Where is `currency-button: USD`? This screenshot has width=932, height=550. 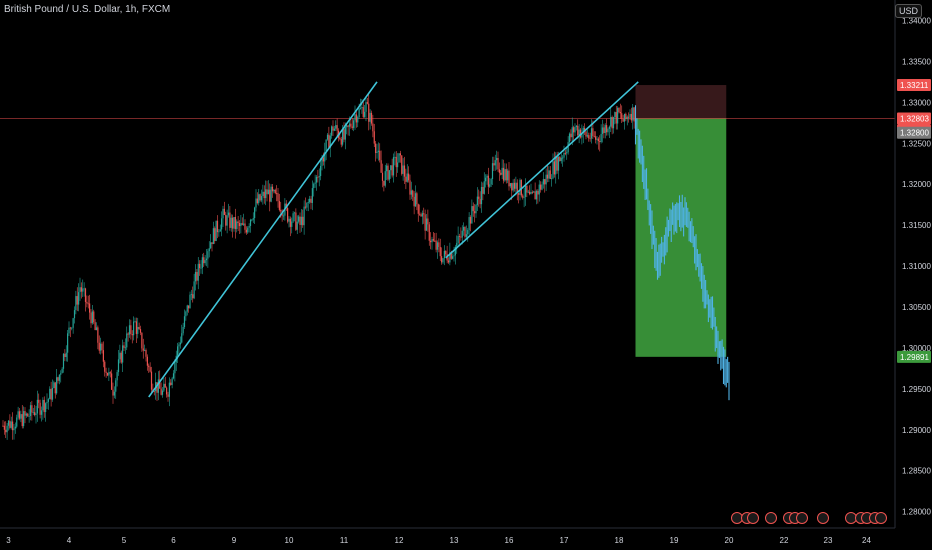 currency-button: USD is located at coordinates (908, 11).